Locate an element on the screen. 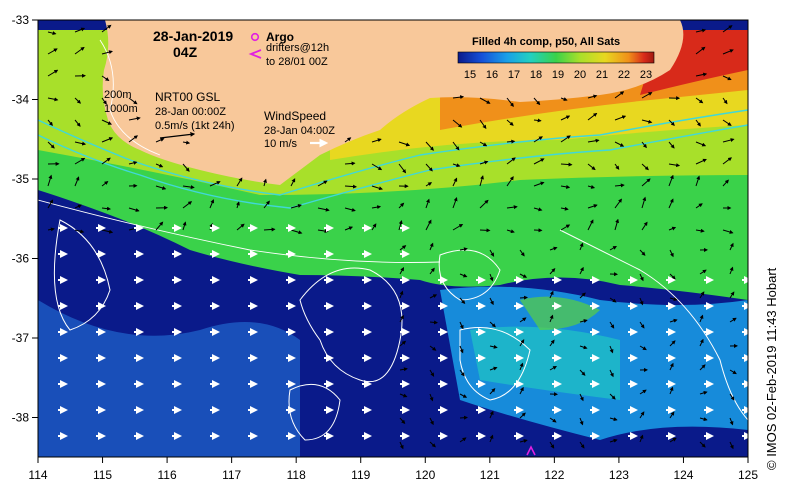 Image resolution: width=790 pixels, height=492 pixels. x-tick-label: 121 is located at coordinates (490, 475).